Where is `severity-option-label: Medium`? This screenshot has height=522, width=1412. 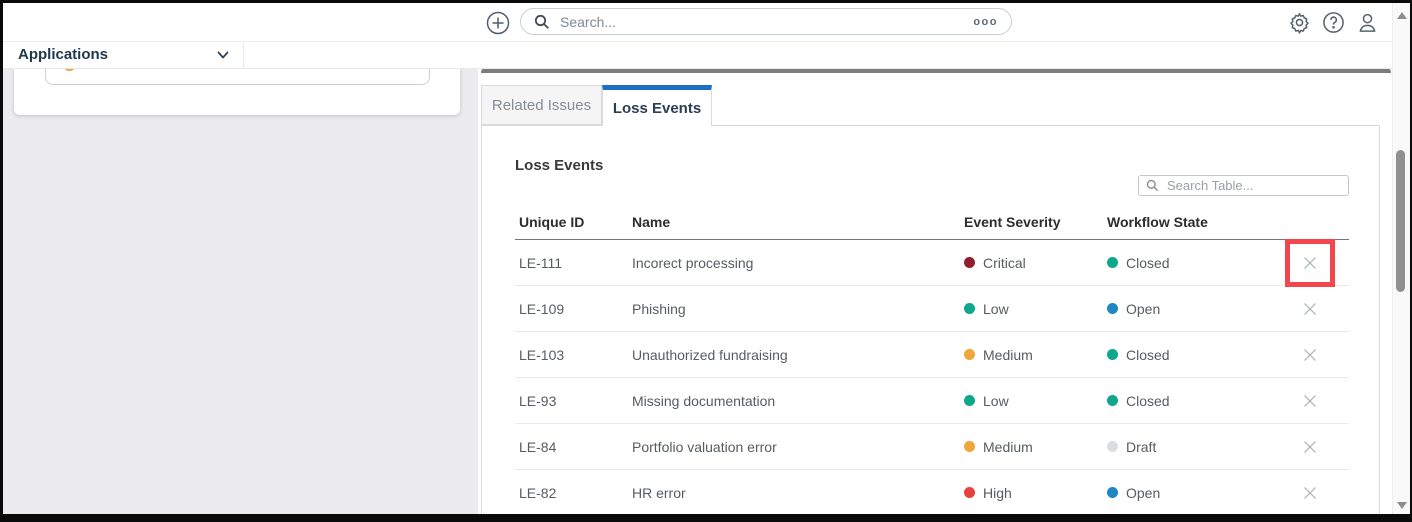 severity-option-label: Medium is located at coordinates (117, 70).